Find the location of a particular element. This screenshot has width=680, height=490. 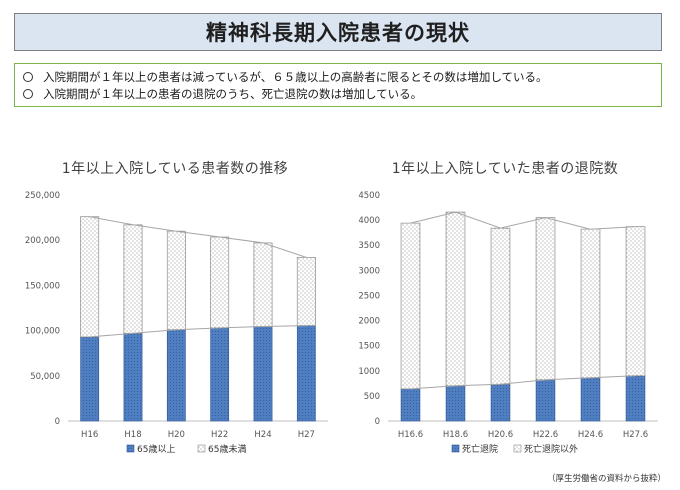

legend-label: 死亡退院 is located at coordinates (480, 449).